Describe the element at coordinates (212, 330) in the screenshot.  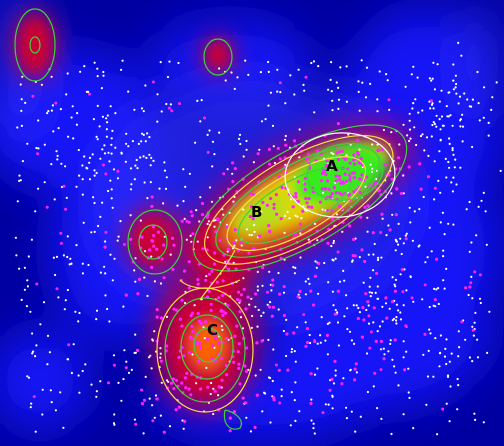
I see `region-label-c: C` at that location.